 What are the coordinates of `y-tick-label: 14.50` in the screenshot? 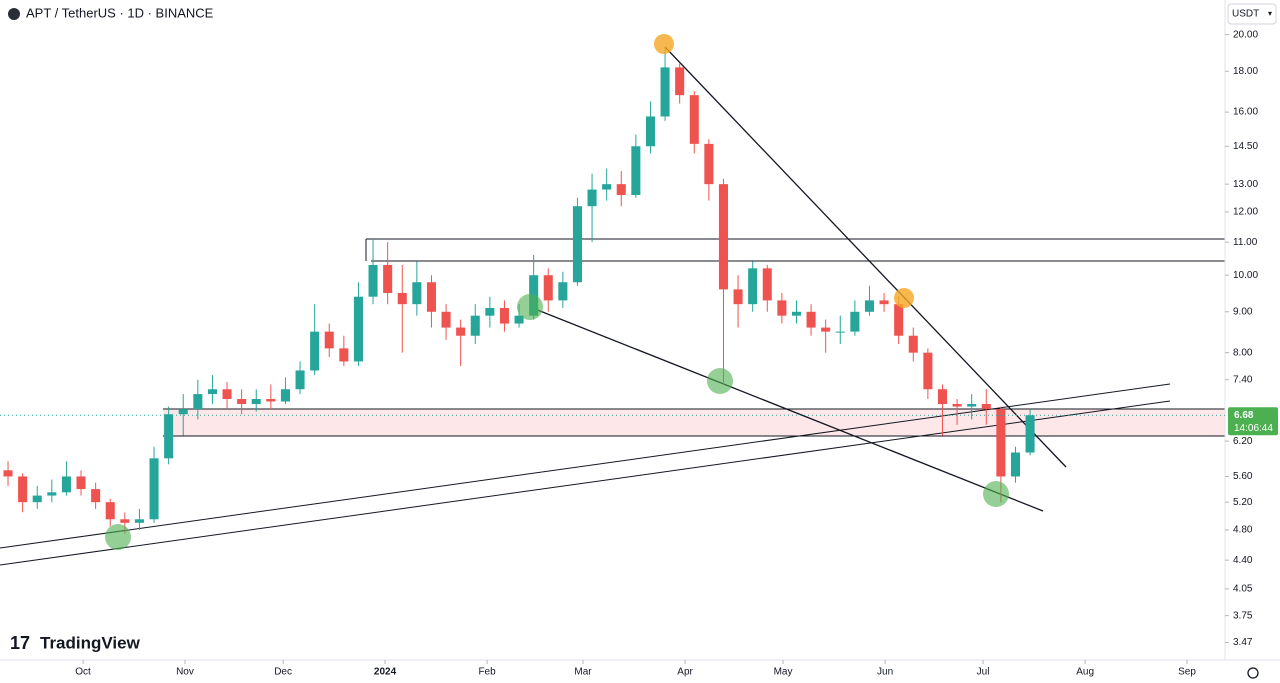 It's located at (1245, 146).